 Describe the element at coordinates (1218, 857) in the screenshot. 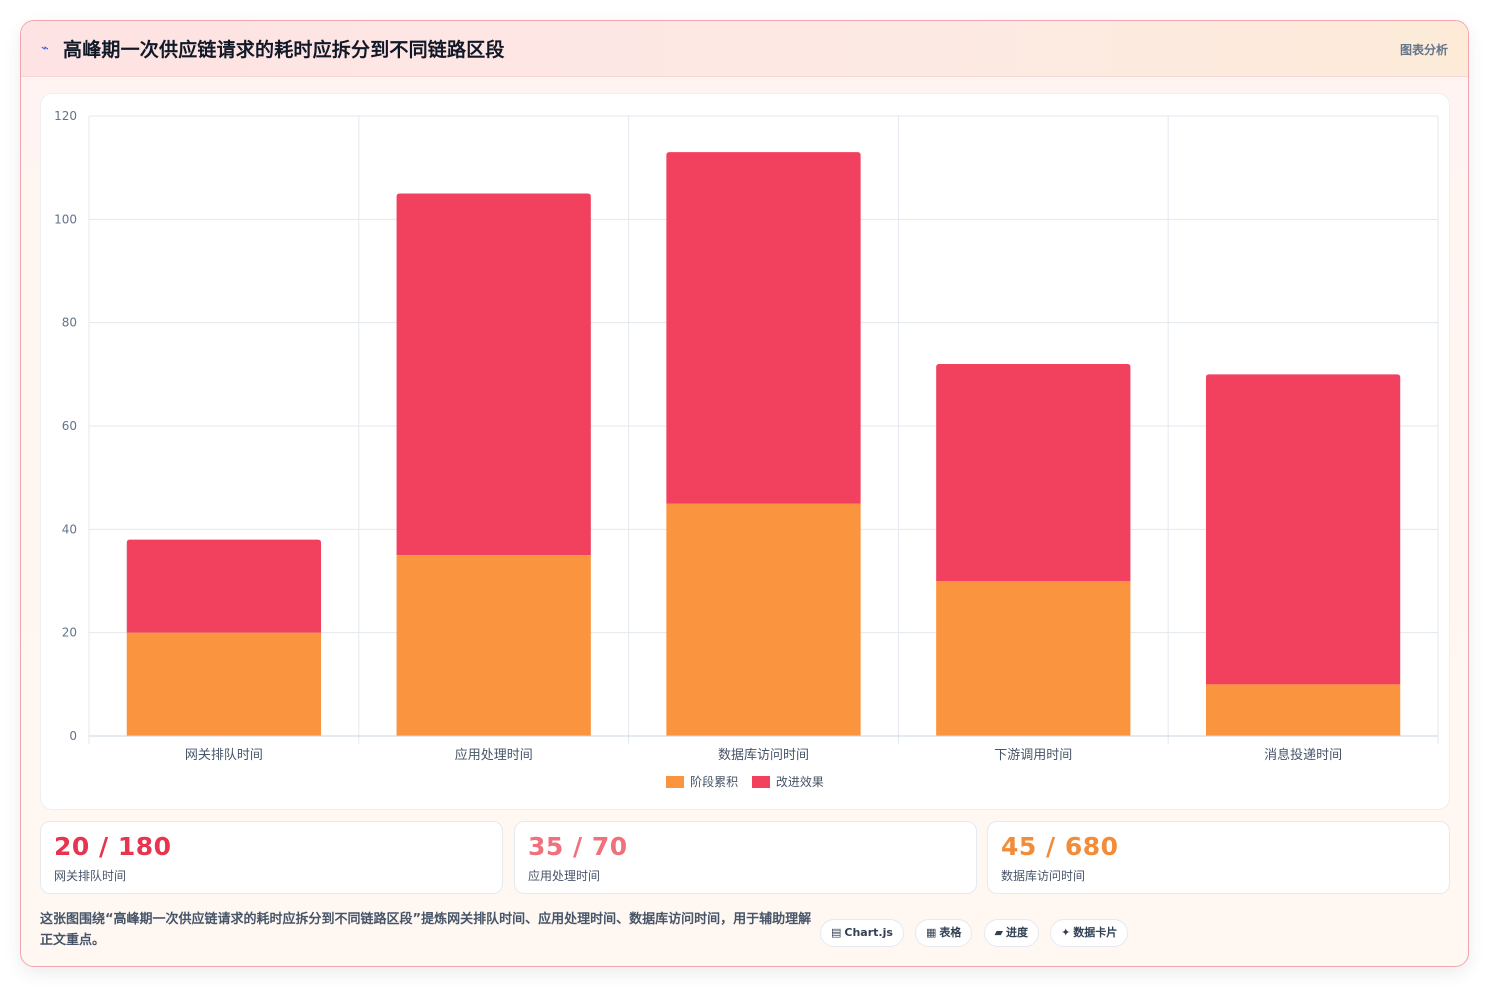

I see `stat-card: 45 / 680 数据库访问时间` at that location.